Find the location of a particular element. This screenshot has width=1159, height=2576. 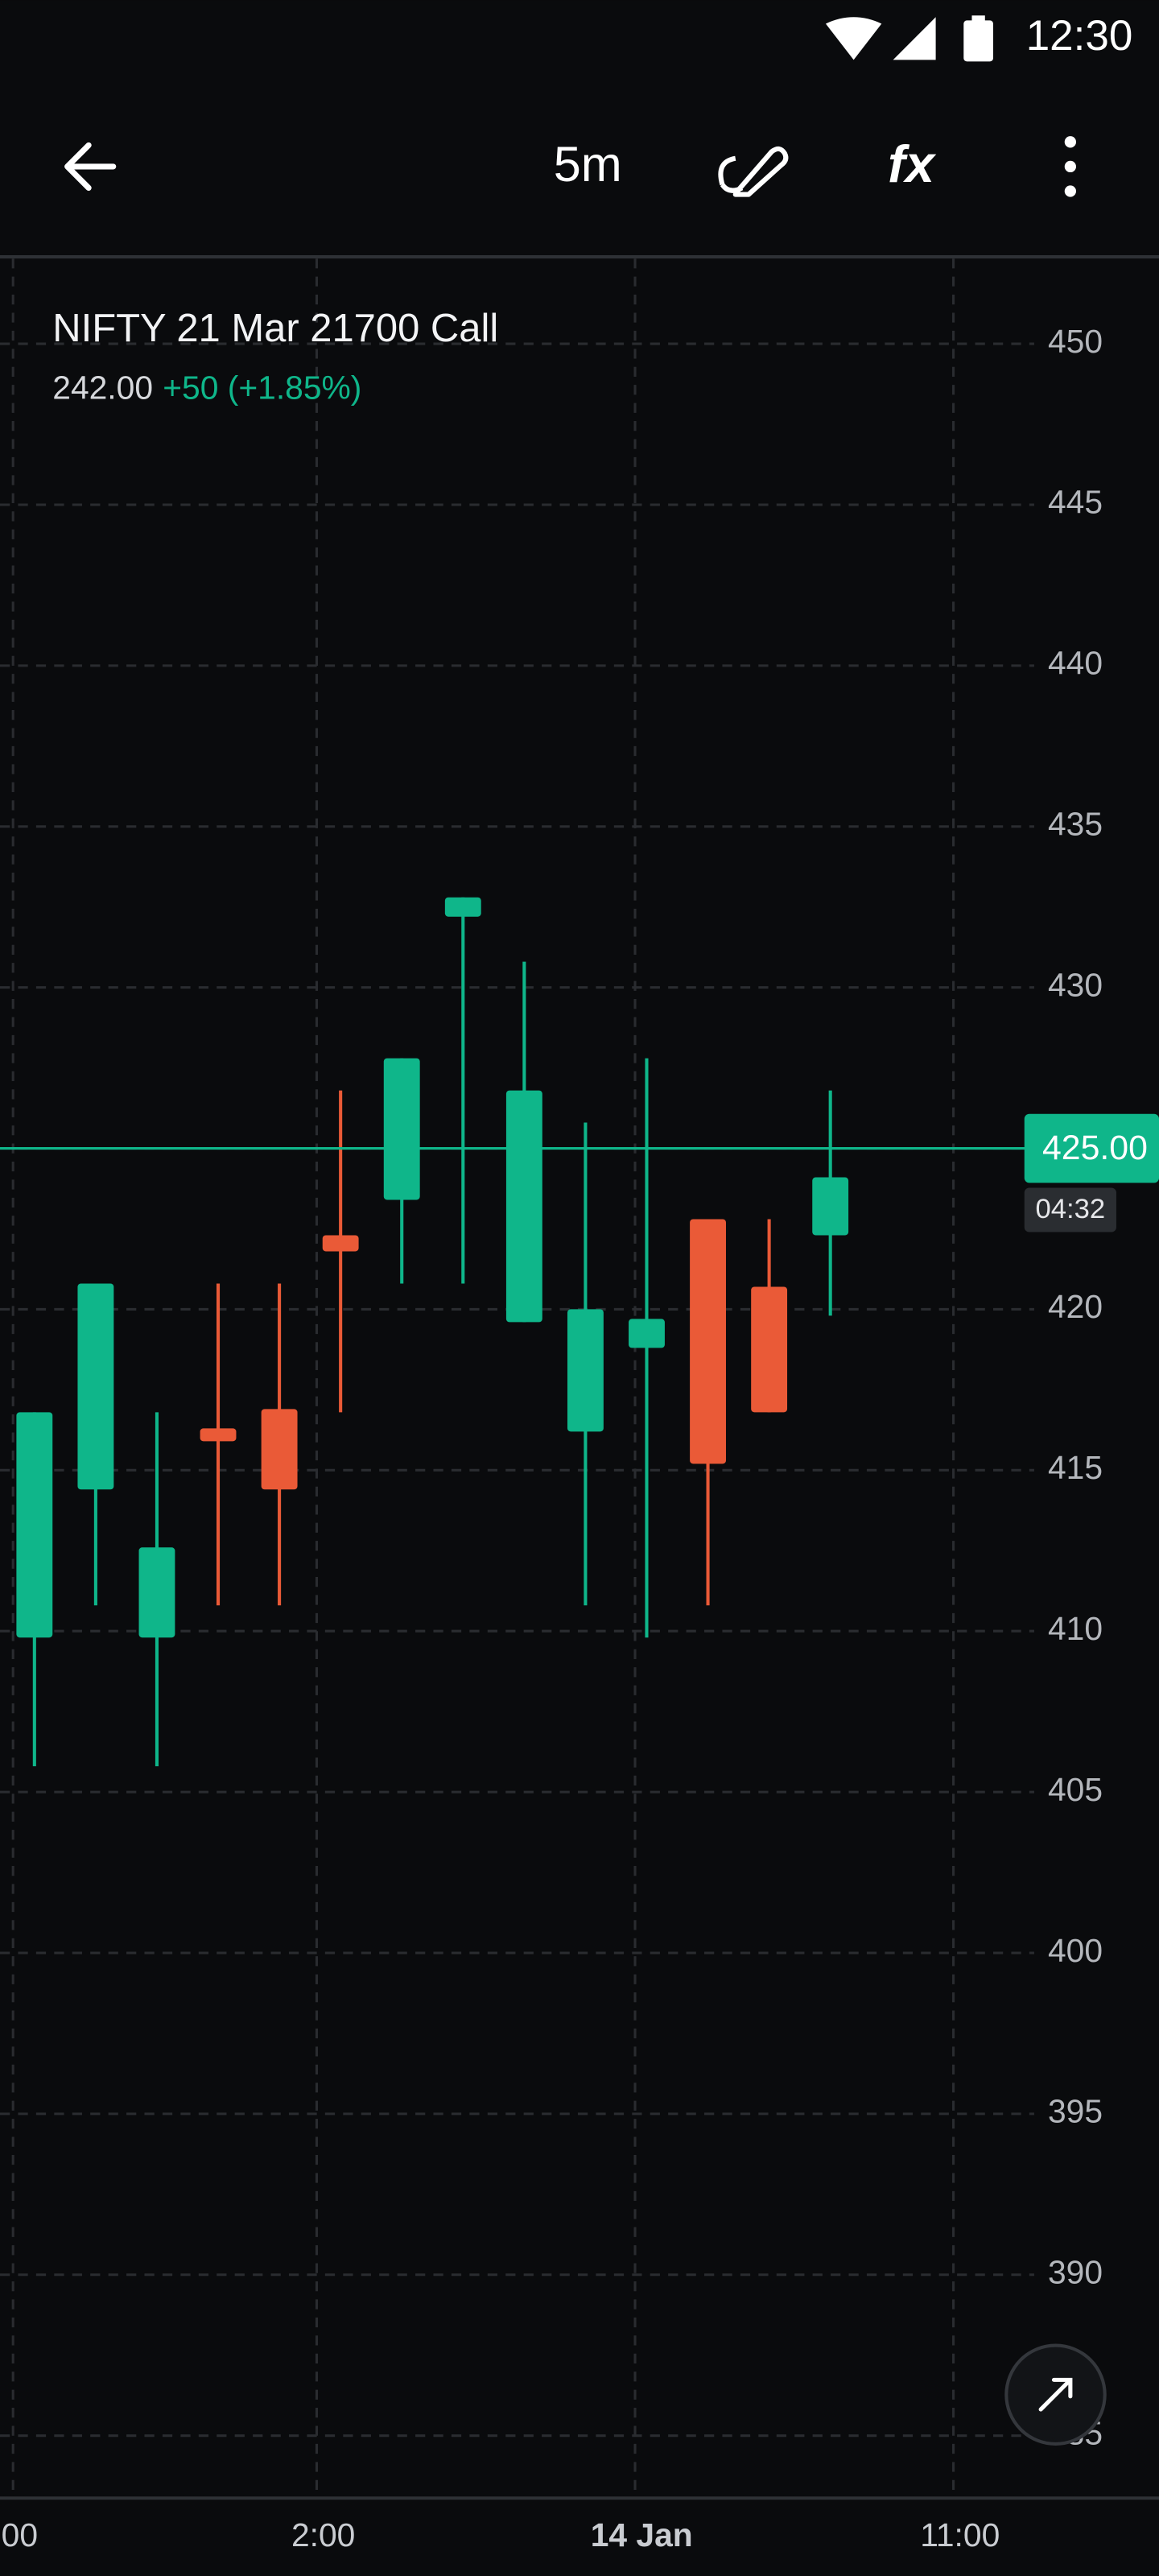

y-tick-label: 400 is located at coordinates (1075, 1950).